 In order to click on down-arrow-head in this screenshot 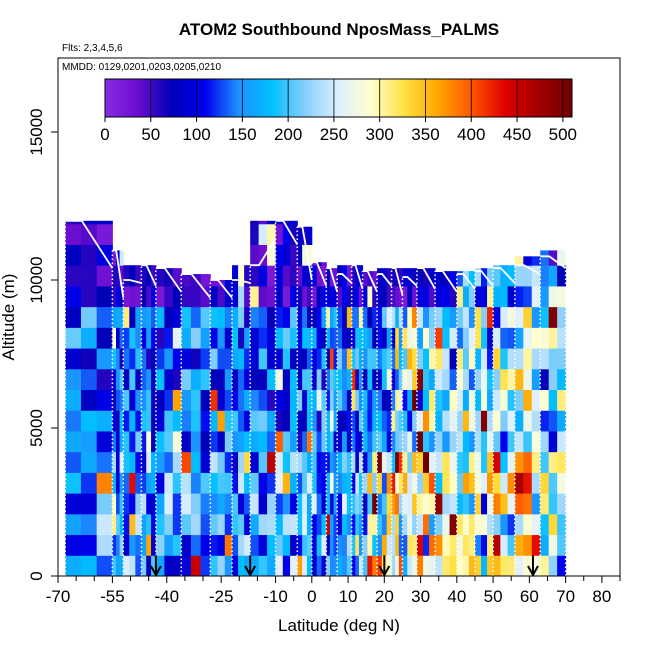, I will do `click(533, 571)`.